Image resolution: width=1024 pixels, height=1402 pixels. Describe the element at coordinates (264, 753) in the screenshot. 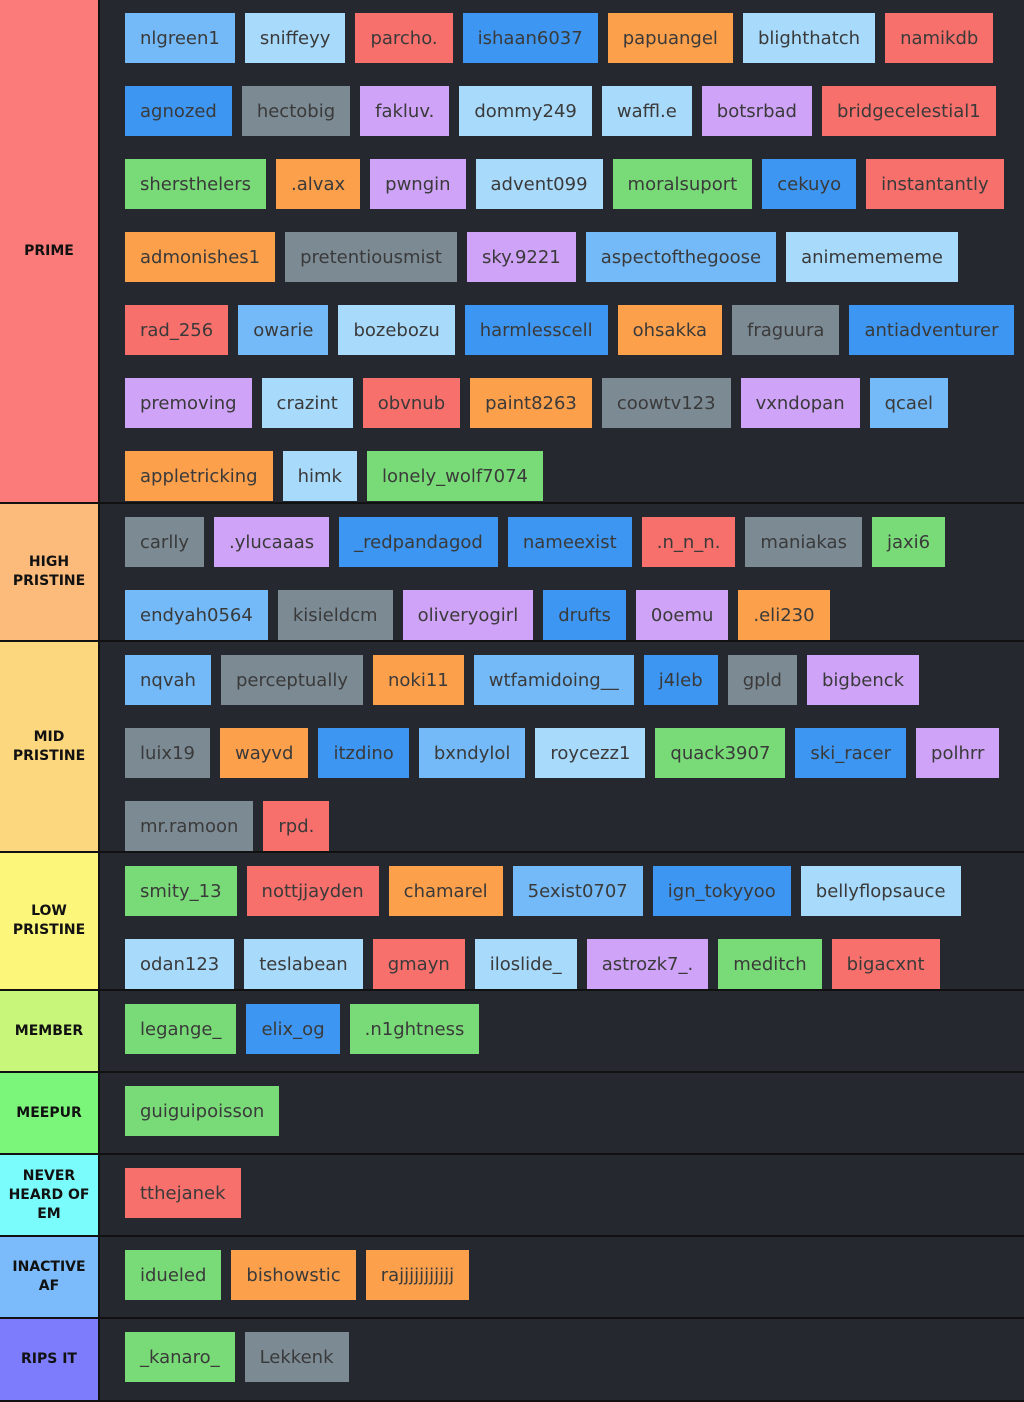

I see `tier-item: wayvd` at that location.